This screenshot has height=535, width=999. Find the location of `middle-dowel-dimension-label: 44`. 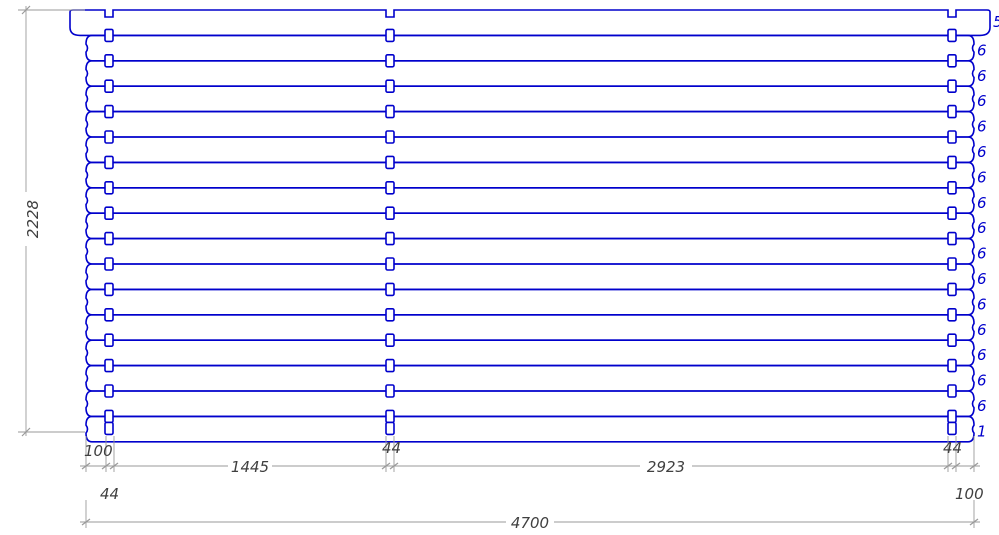

middle-dowel-dimension-label: 44 is located at coordinates (391, 448).